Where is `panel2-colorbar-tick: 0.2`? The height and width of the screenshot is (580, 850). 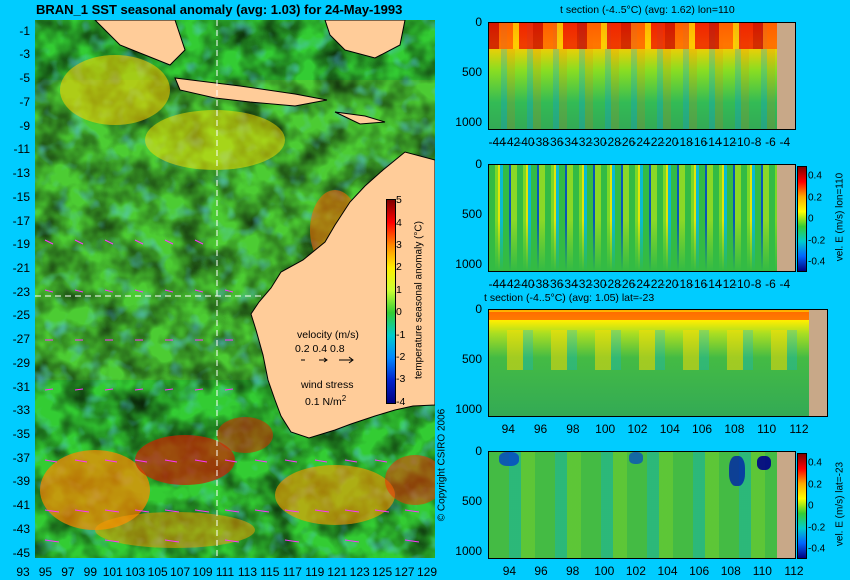
panel2-colorbar-tick: 0.2 is located at coordinates (815, 198).